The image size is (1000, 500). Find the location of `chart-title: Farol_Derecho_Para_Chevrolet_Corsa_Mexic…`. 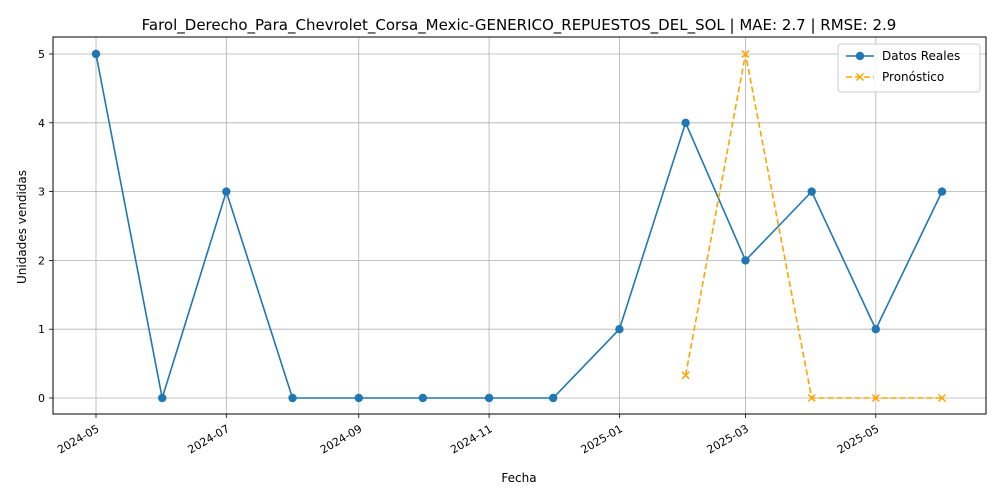

chart-title: Farol_Derecho_Para_Chevrolet_Corsa_Mexic… is located at coordinates (519, 25).